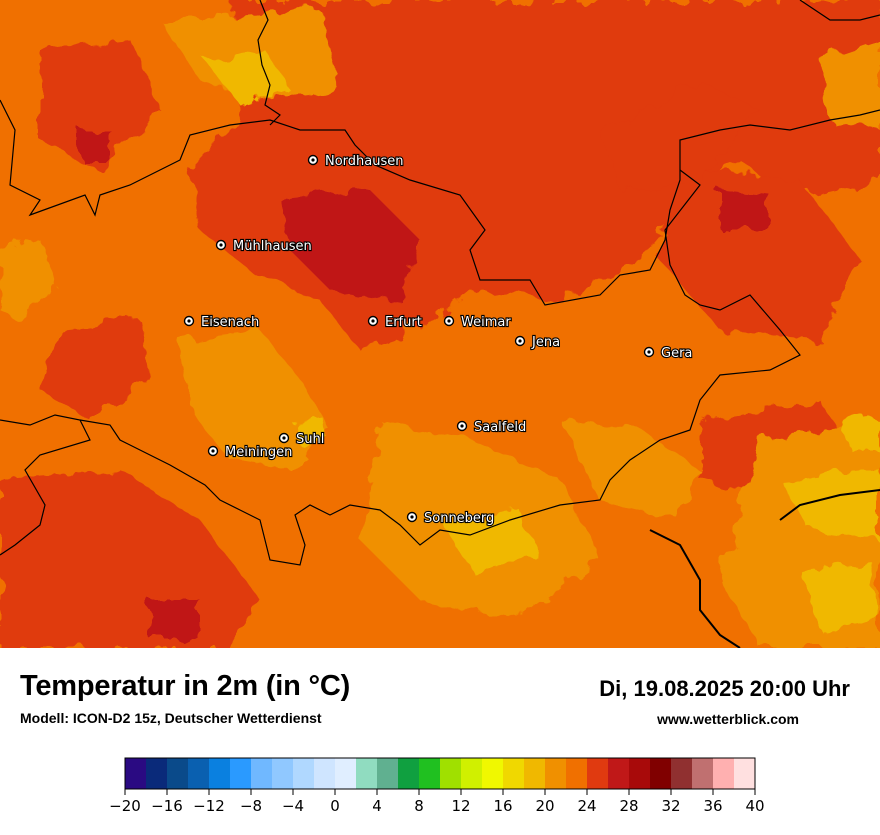  Describe the element at coordinates (728, 719) in the screenshot. I see `website-link: www.wetterblick.com` at that location.